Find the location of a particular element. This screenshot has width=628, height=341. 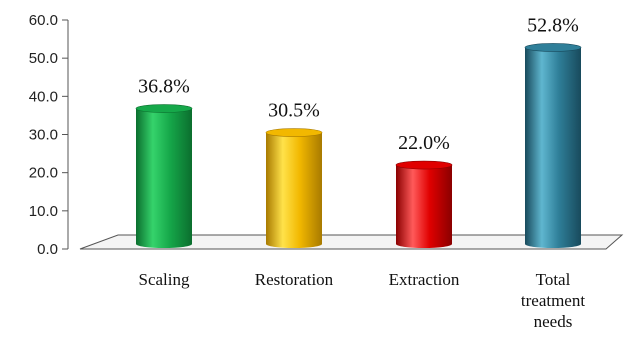

y-tick-label: 20.0 is located at coordinates (43, 173).